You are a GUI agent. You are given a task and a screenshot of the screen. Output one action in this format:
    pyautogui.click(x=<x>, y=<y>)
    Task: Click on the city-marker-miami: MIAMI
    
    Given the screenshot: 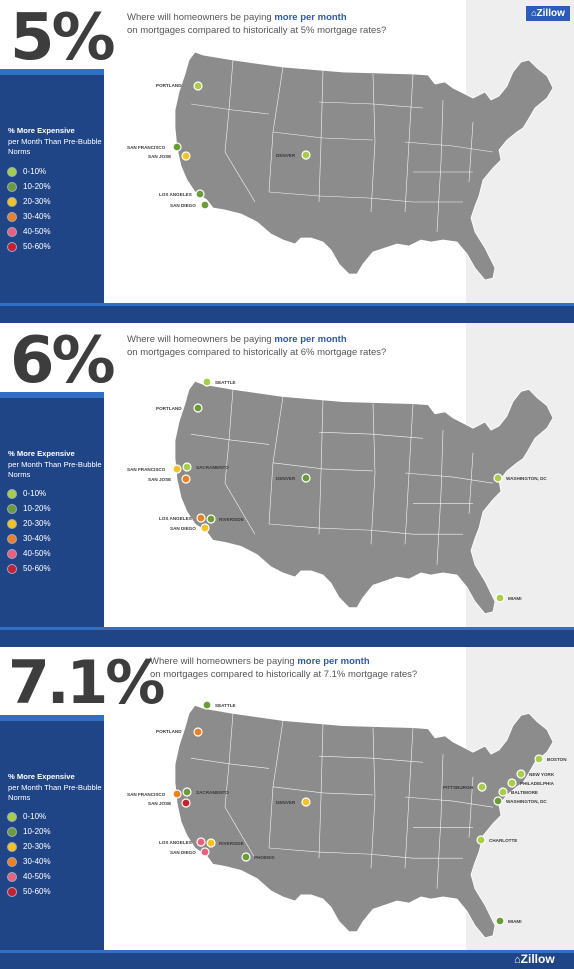 What is the action you would take?
    pyautogui.click(x=508, y=921)
    